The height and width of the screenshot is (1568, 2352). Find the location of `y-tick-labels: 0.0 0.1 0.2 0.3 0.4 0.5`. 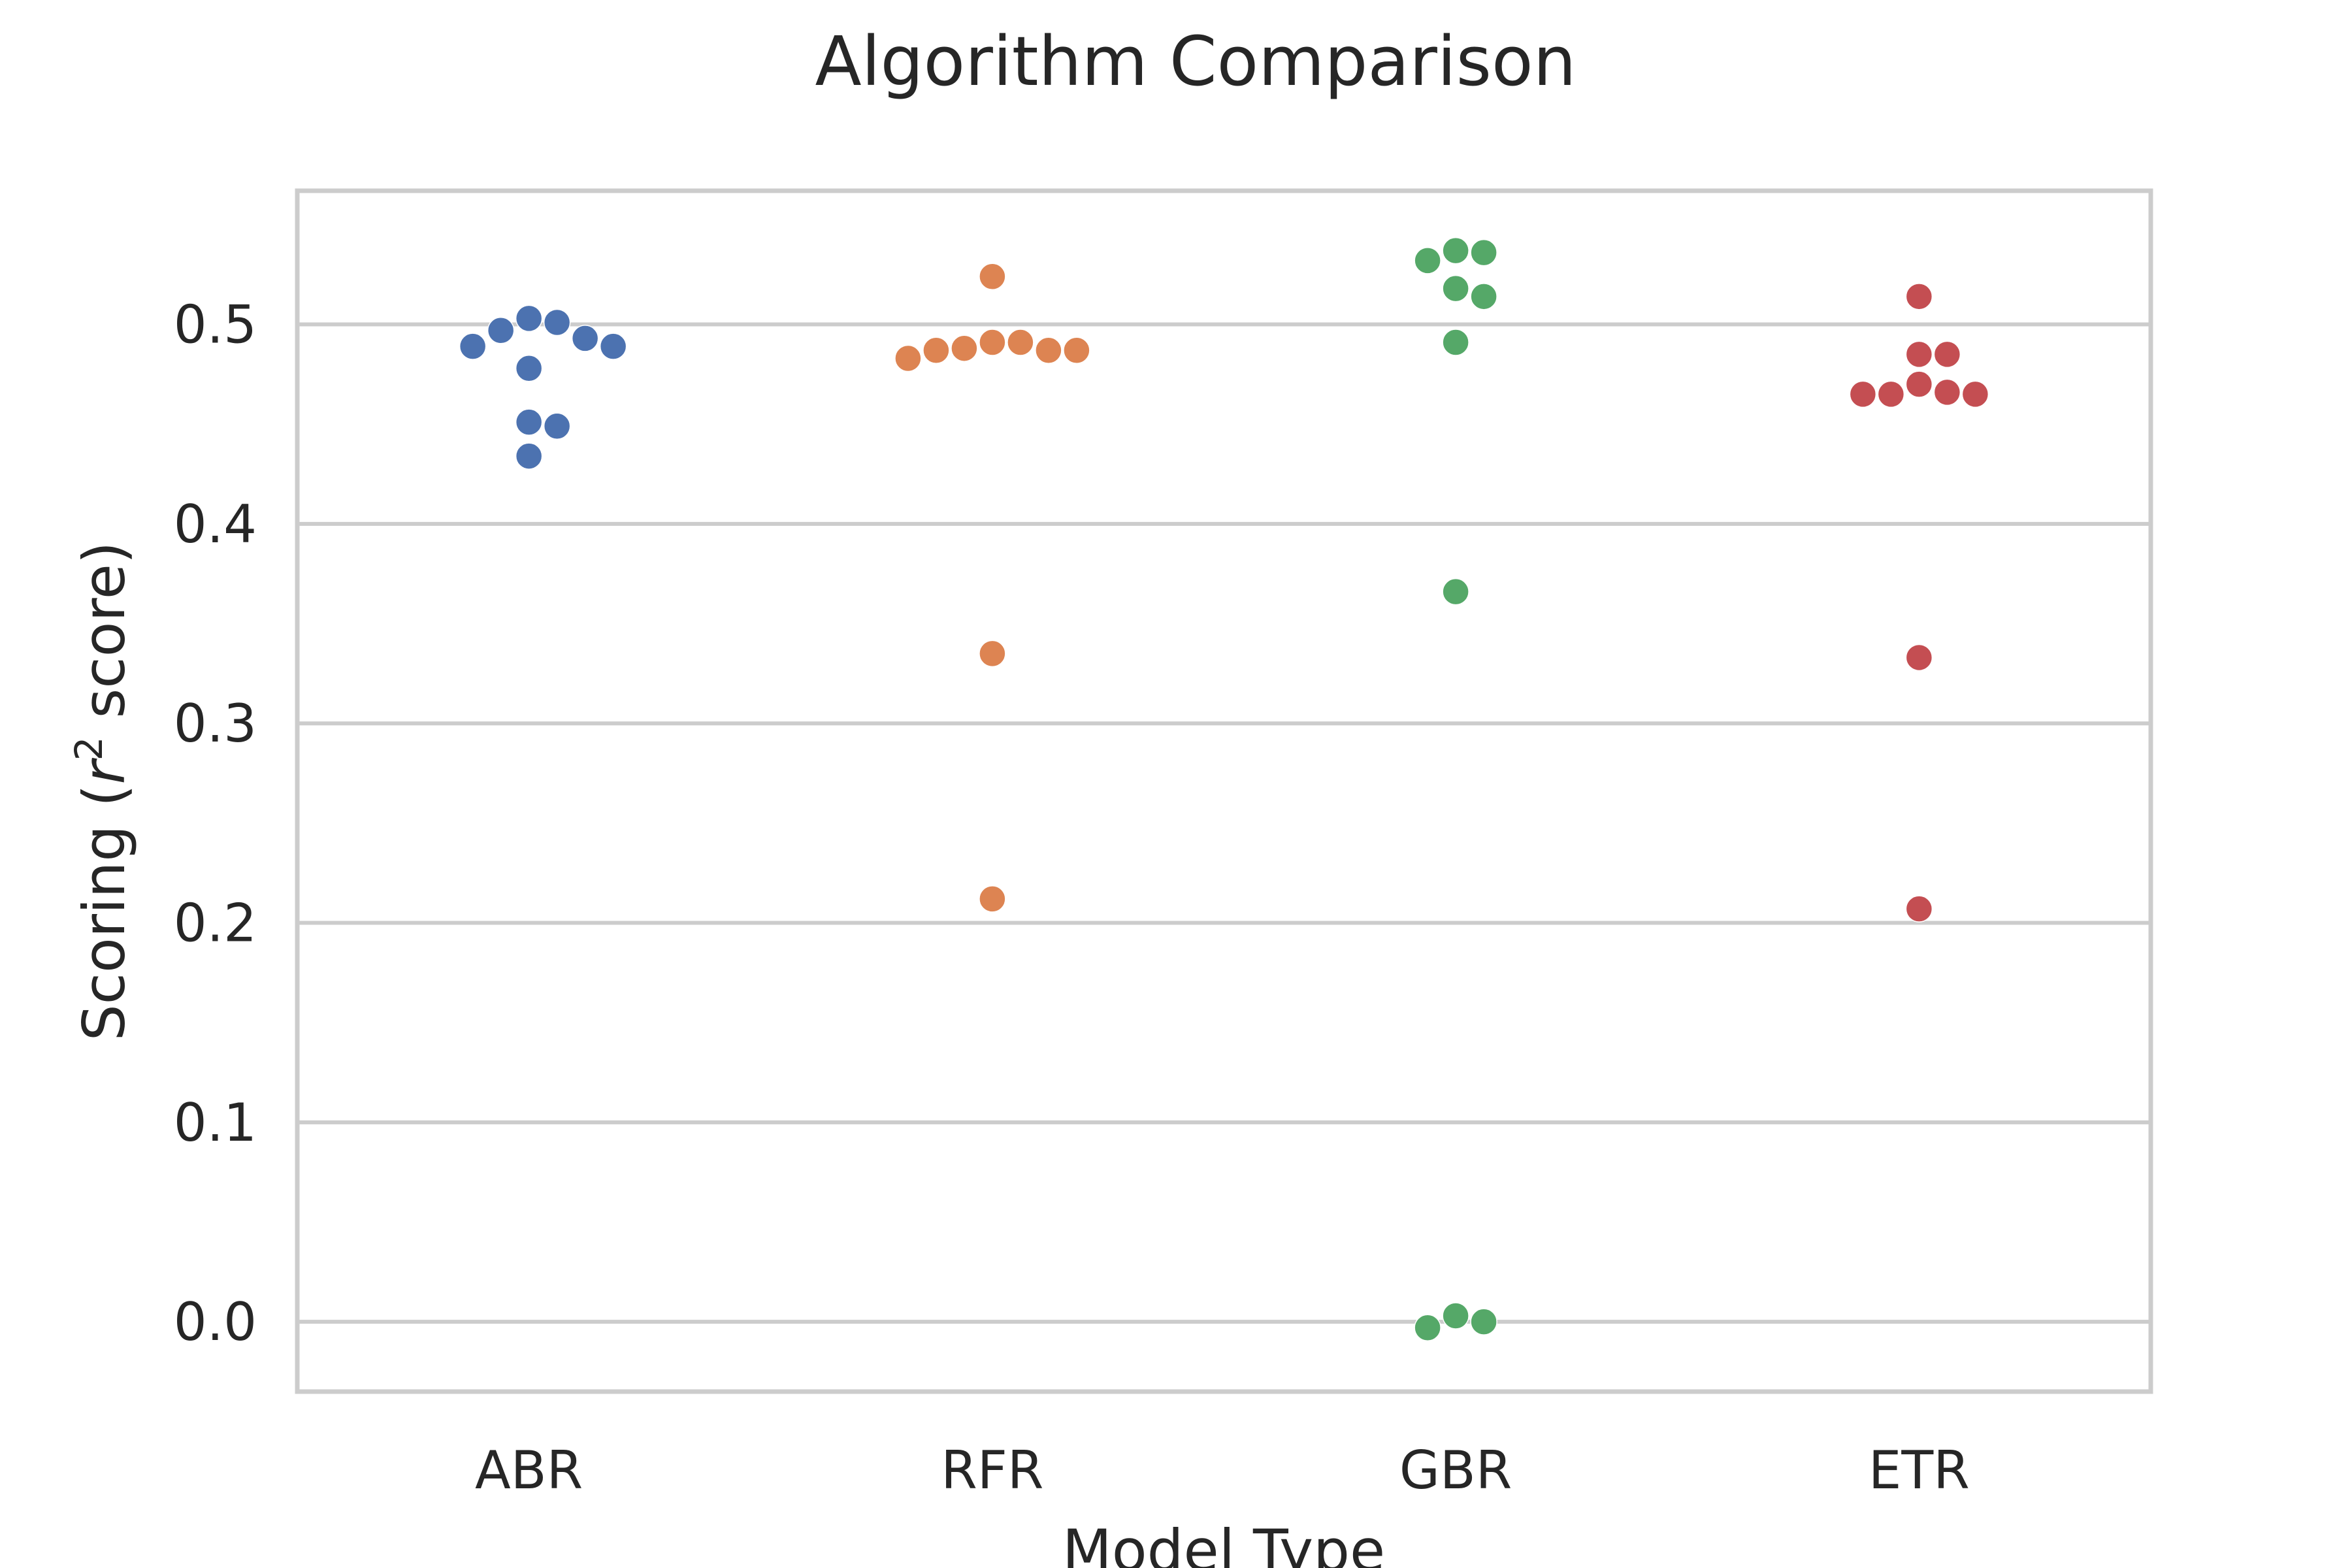

y-tick-labels: 0.0 0.1 0.2 0.3 0.4 0.5 is located at coordinates (215, 824).